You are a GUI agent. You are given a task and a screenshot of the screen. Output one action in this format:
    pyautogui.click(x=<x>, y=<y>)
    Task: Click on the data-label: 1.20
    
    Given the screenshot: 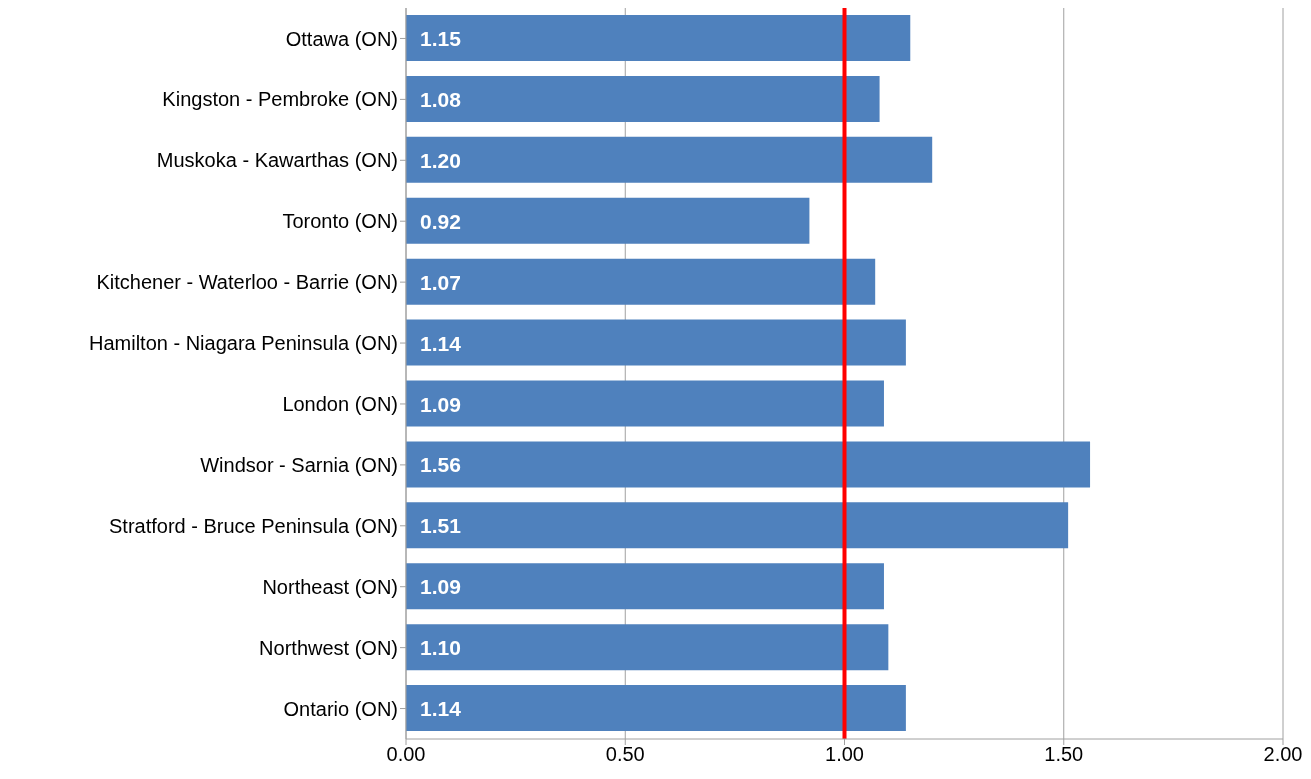 What is the action you would take?
    pyautogui.click(x=440, y=160)
    